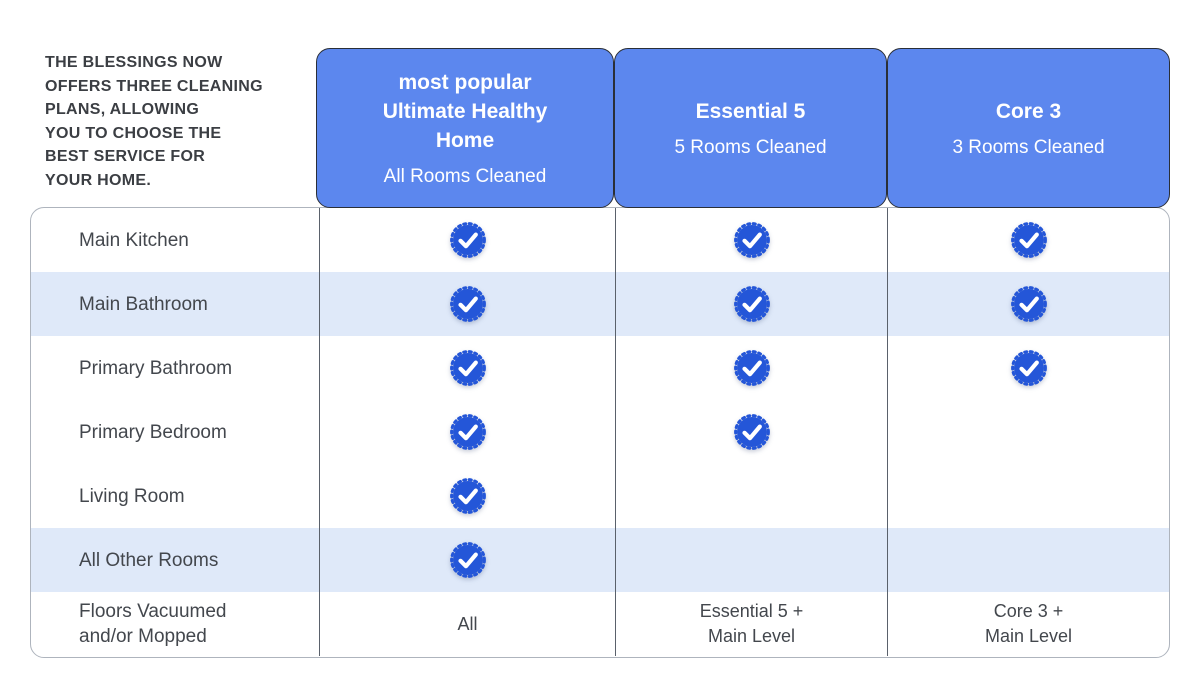 This screenshot has height=674, width=1200. I want to click on row-label: Primary Bedroom, so click(153, 432).